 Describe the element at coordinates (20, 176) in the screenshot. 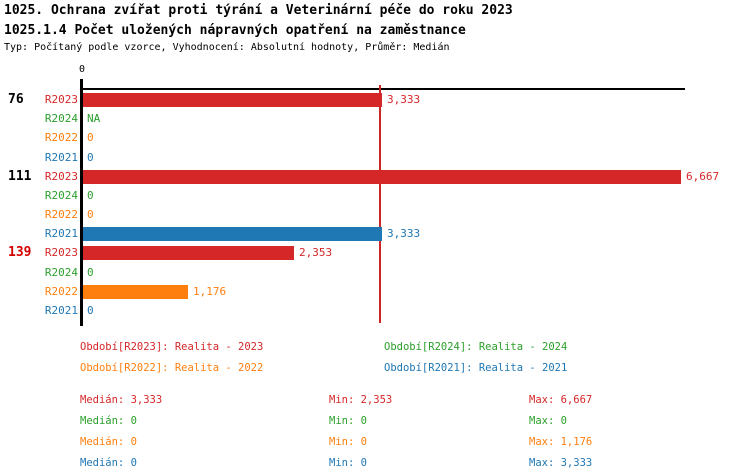

I see `group-label: 111` at that location.